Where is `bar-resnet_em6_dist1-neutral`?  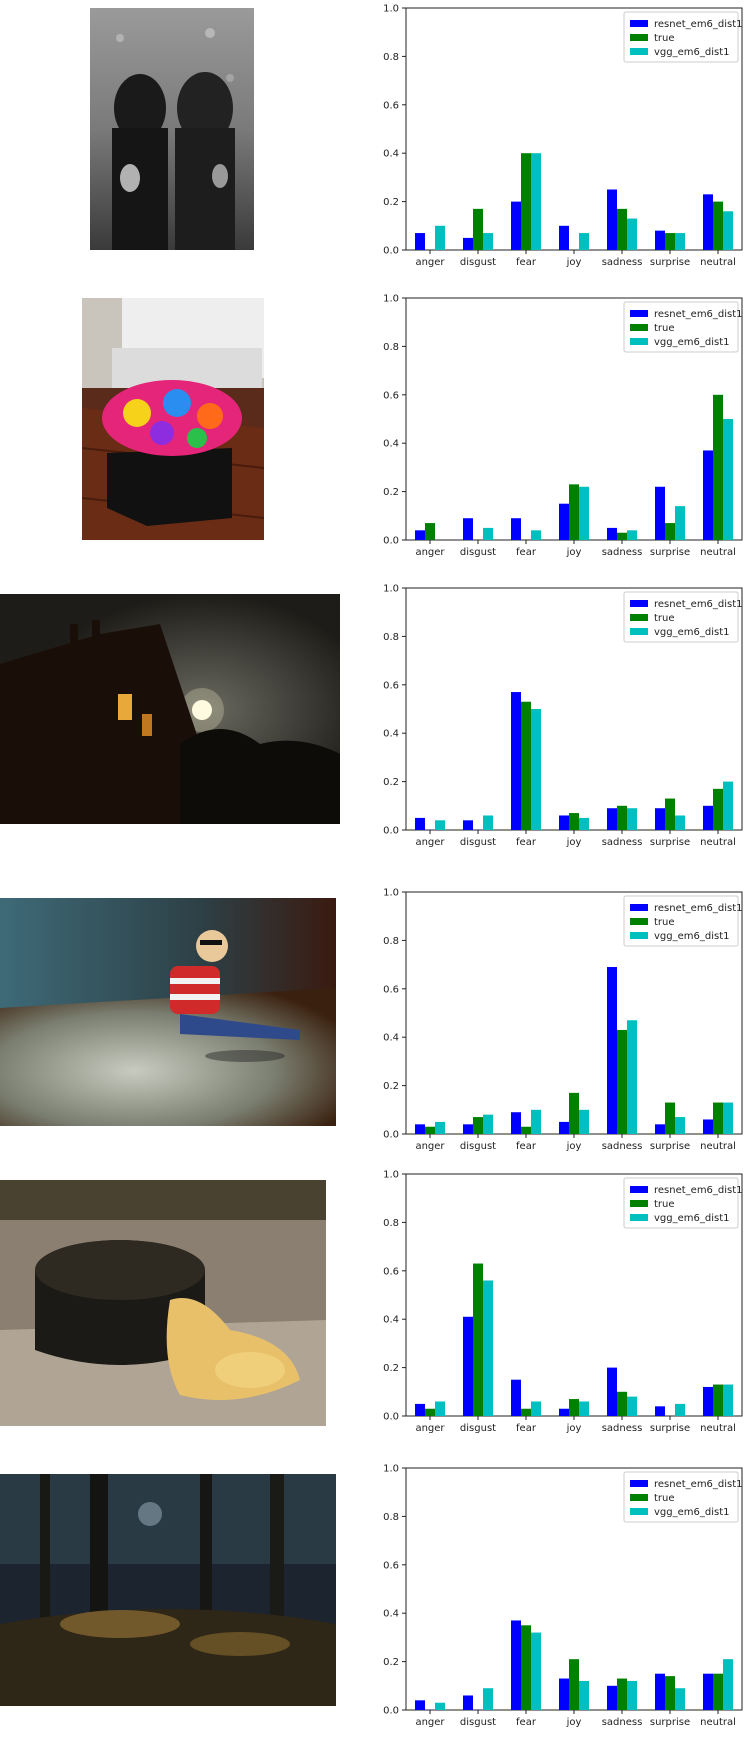 bar-resnet_em6_dist1-neutral is located at coordinates (708, 817).